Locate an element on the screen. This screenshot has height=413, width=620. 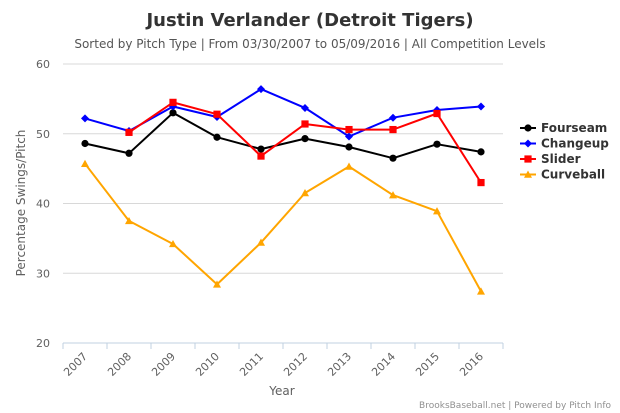
data-point-curveball-2015 is located at coordinates (437, 211).